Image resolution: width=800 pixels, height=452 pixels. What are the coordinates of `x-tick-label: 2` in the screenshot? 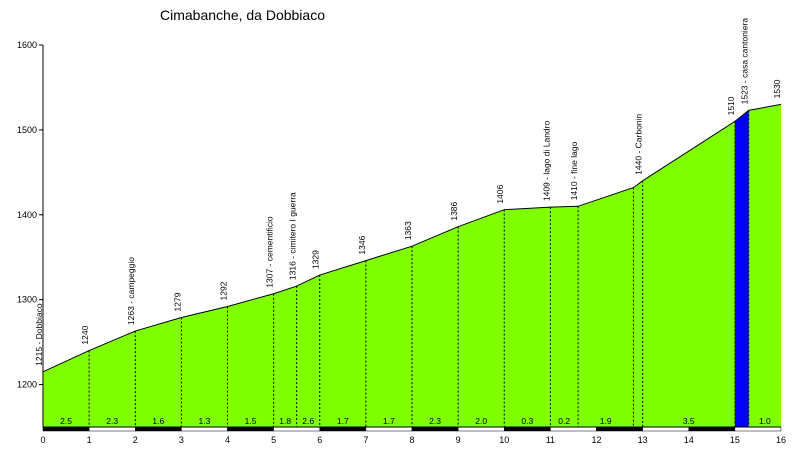 It's located at (135, 440).